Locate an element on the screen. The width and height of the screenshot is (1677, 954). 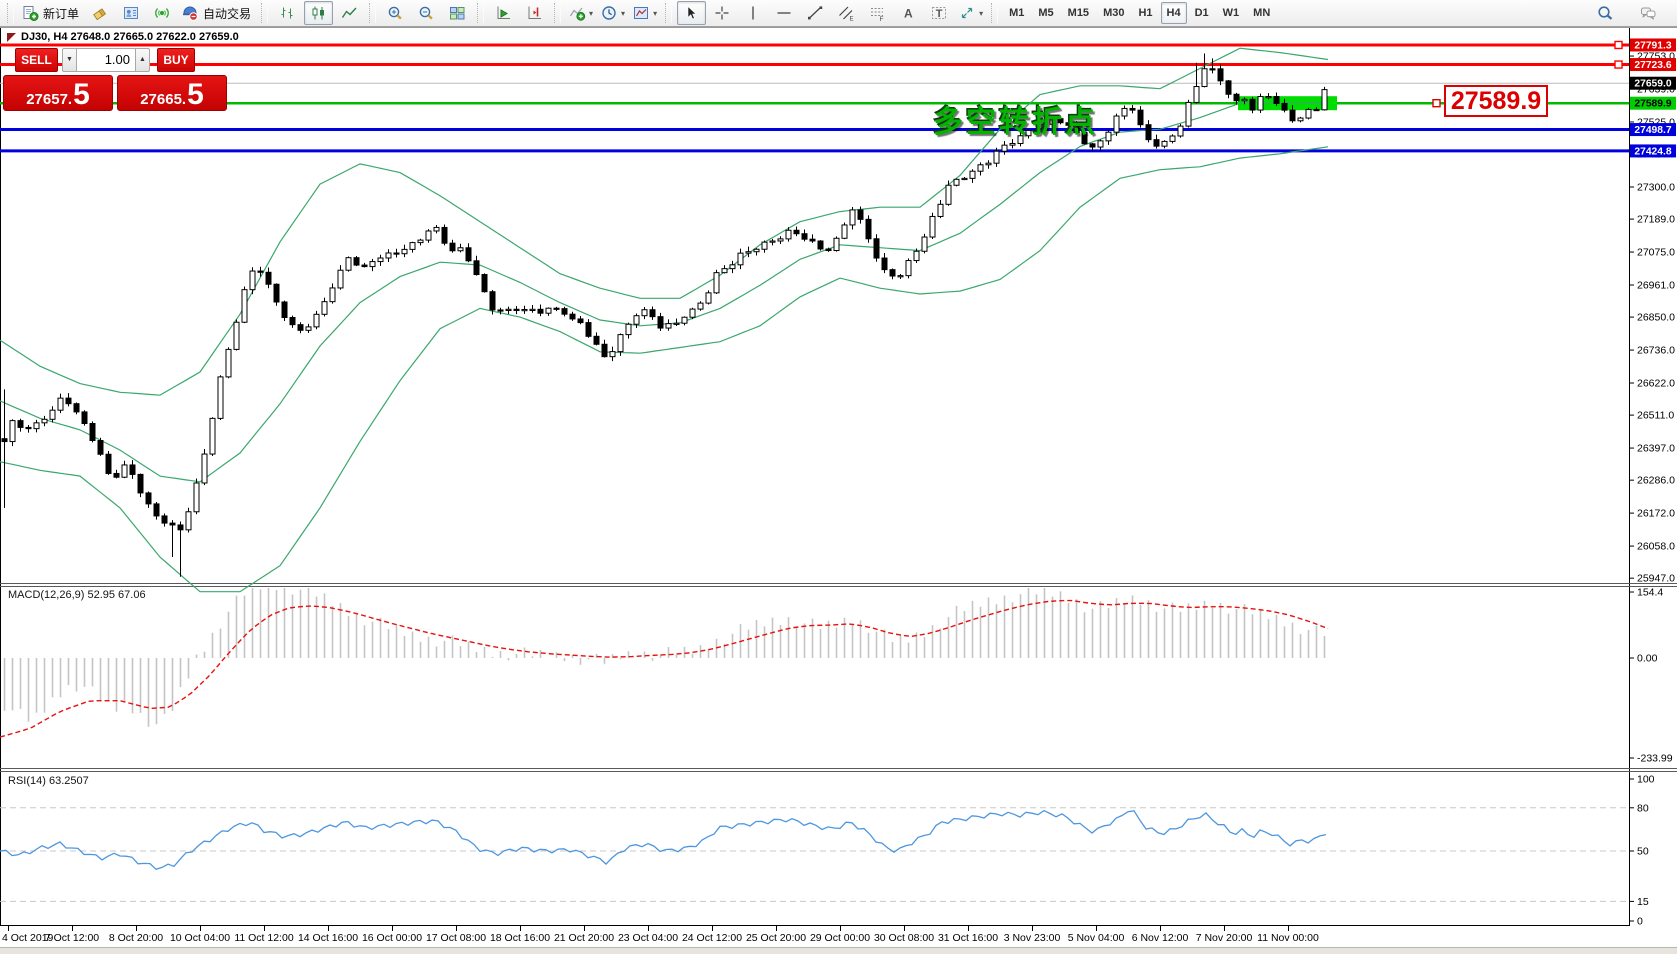
timeframe-d1-button: D1 is located at coordinates (1201, 13).